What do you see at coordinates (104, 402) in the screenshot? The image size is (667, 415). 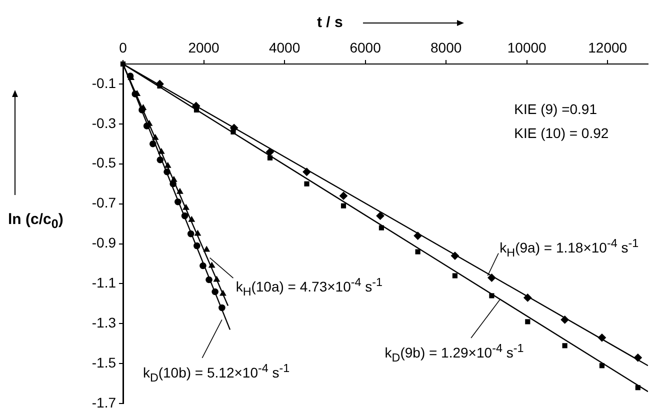 I see `y-tick-label: -1.7` at bounding box center [104, 402].